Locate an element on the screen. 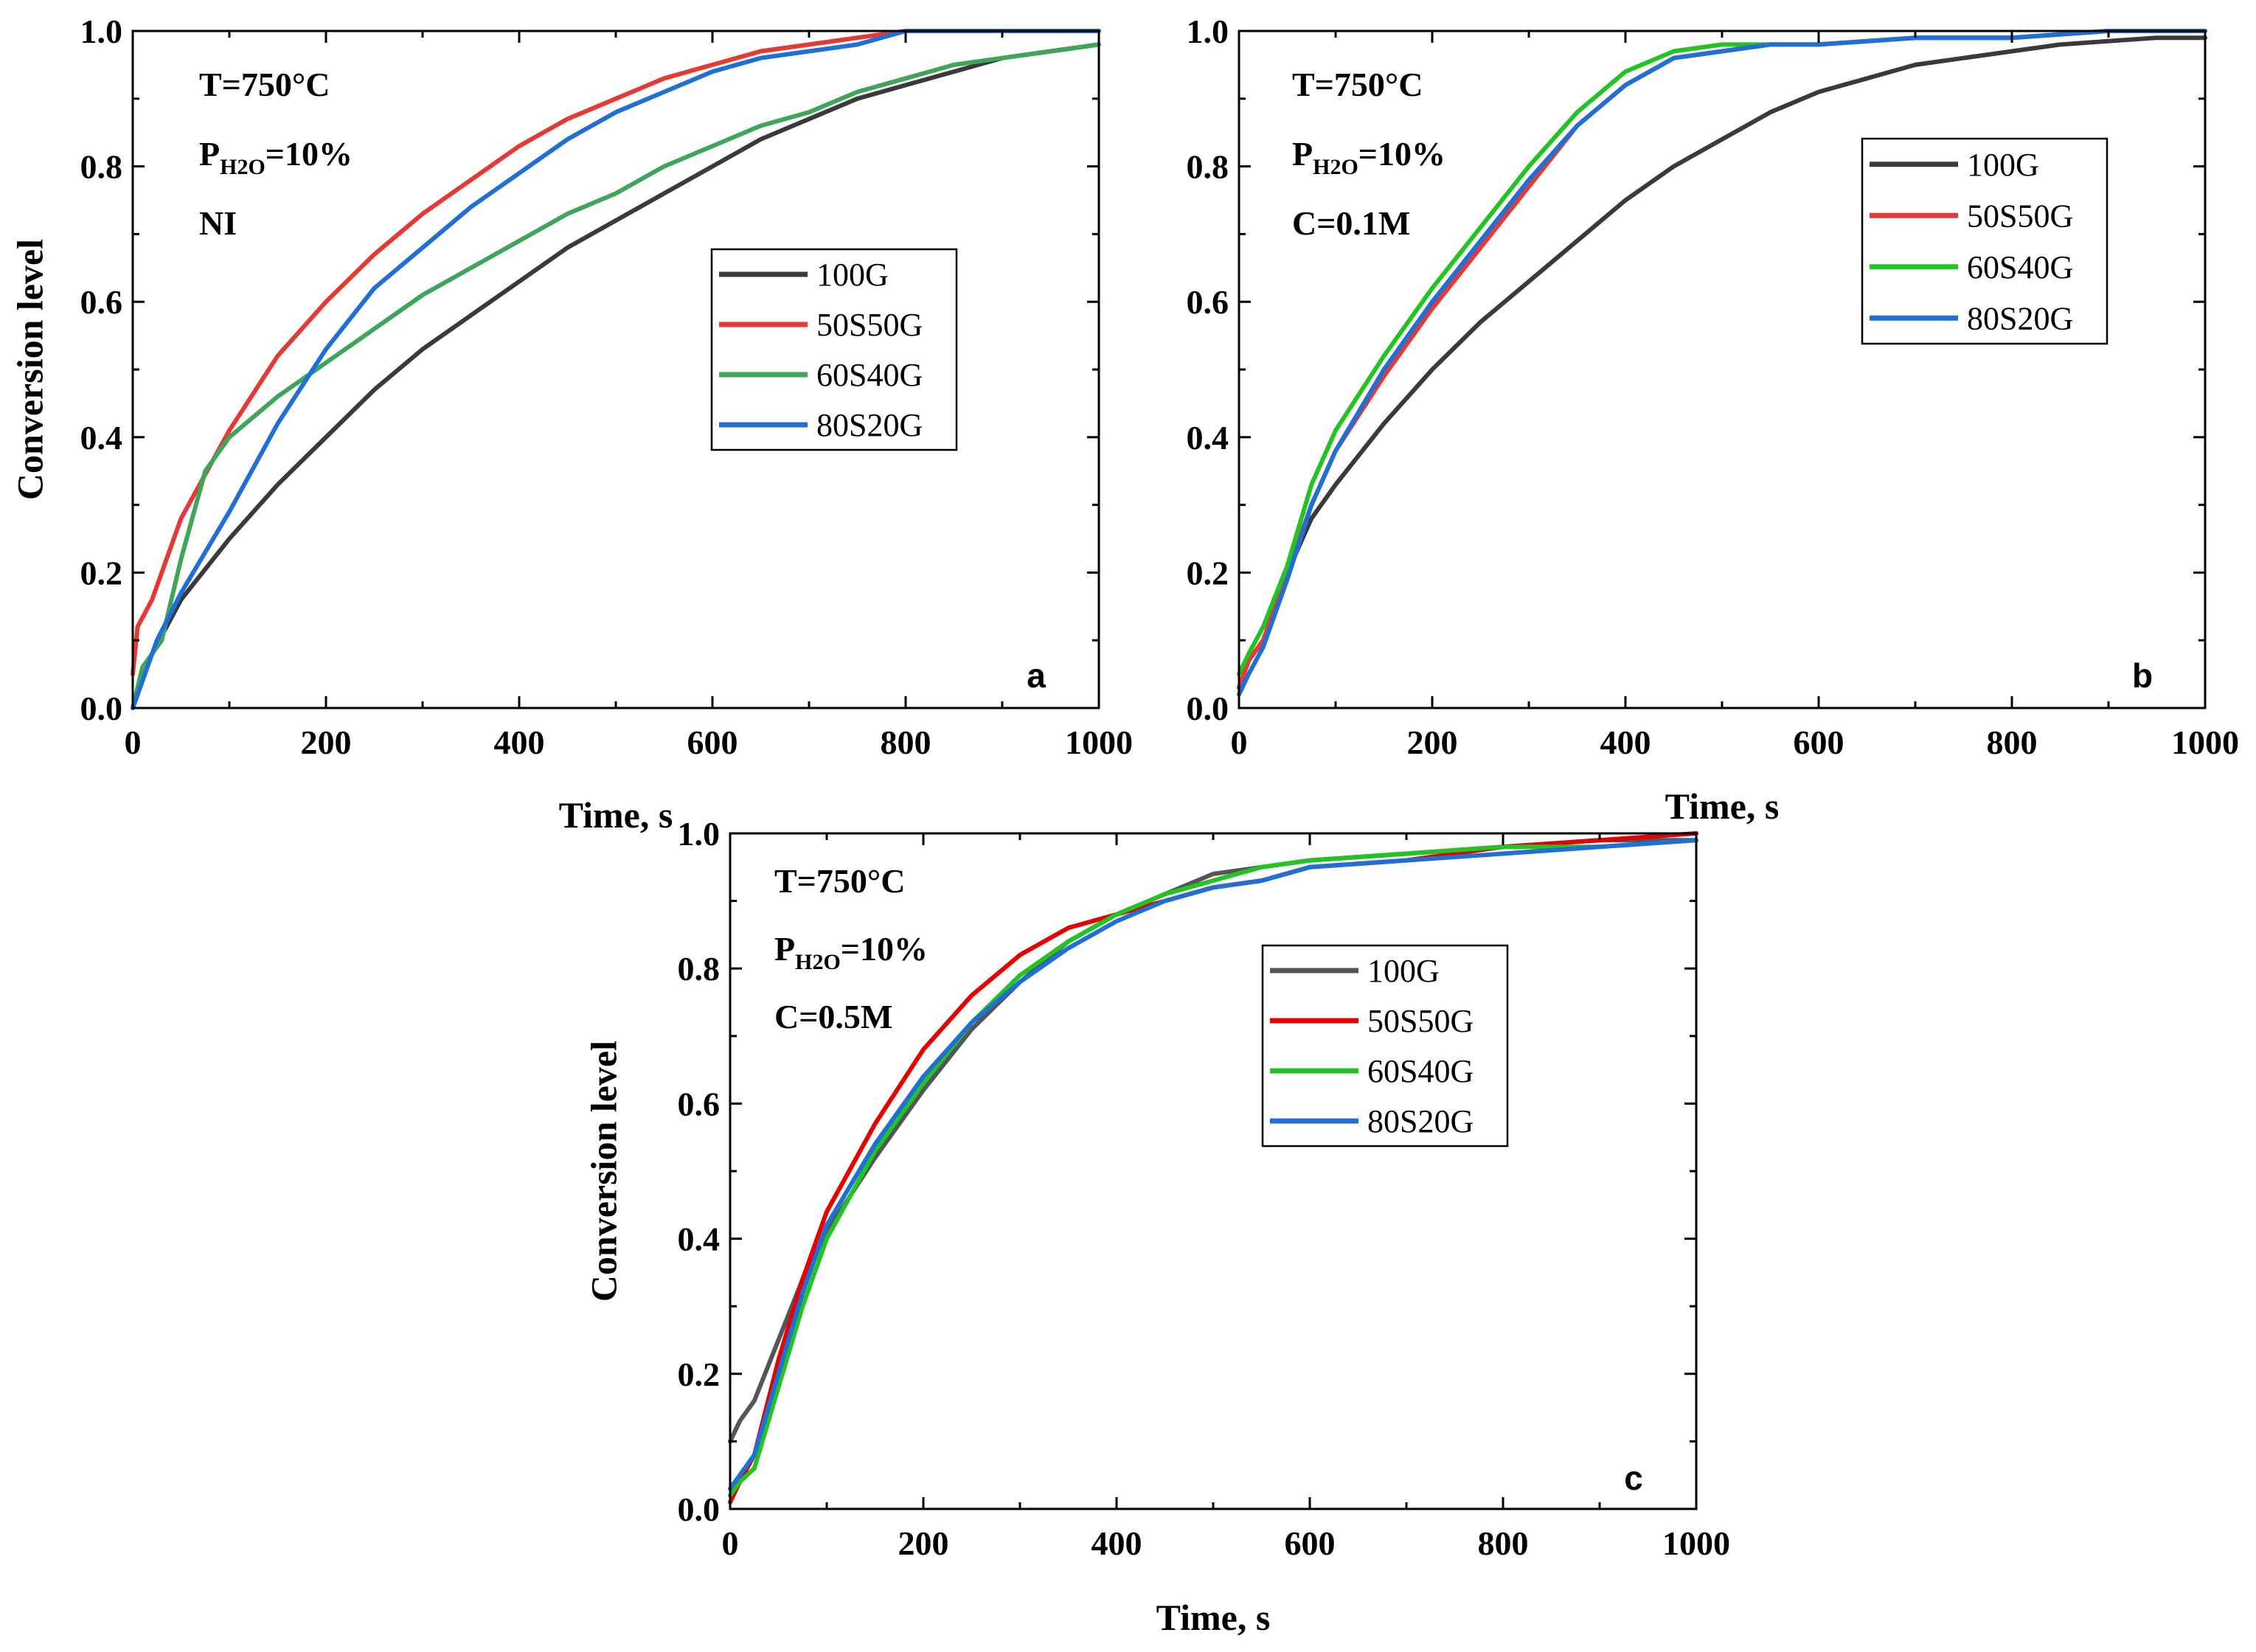 The height and width of the screenshot is (1652, 2256). condition-annotation: T=750°C PH2O=10% C=0.1M is located at coordinates (1368, 154).